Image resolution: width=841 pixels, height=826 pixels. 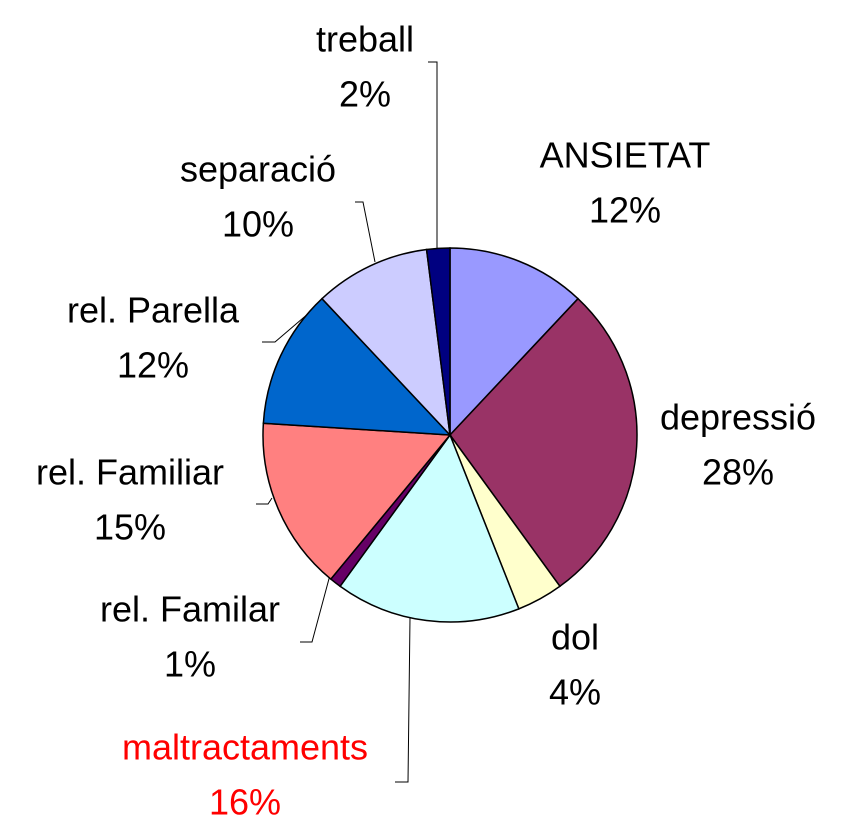 What do you see at coordinates (575, 637) in the screenshot?
I see `slice-label: dol` at bounding box center [575, 637].